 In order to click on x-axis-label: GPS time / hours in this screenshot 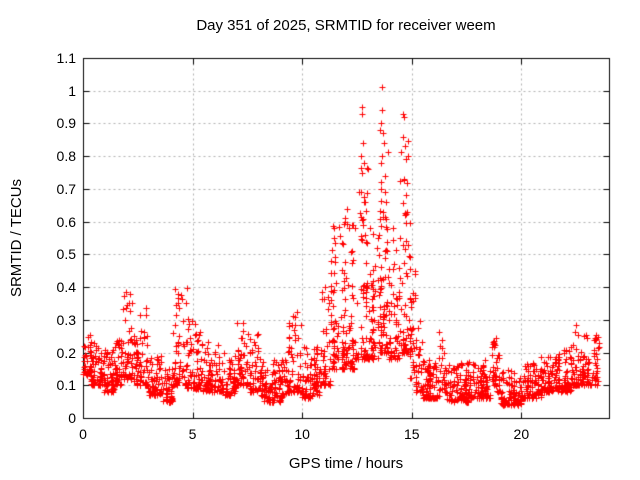, I will do `click(346, 463)`.